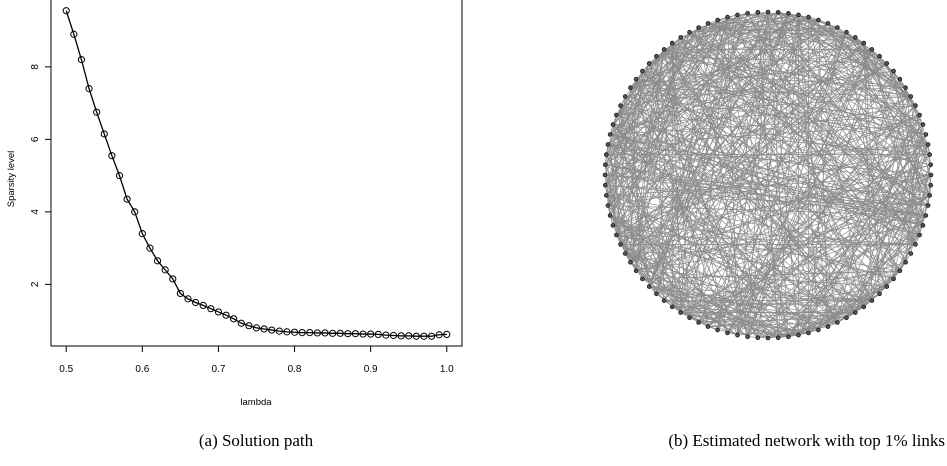 This screenshot has width=947, height=466. Describe the element at coordinates (35, 212) in the screenshot. I see `y-tick-label: 4` at that location.